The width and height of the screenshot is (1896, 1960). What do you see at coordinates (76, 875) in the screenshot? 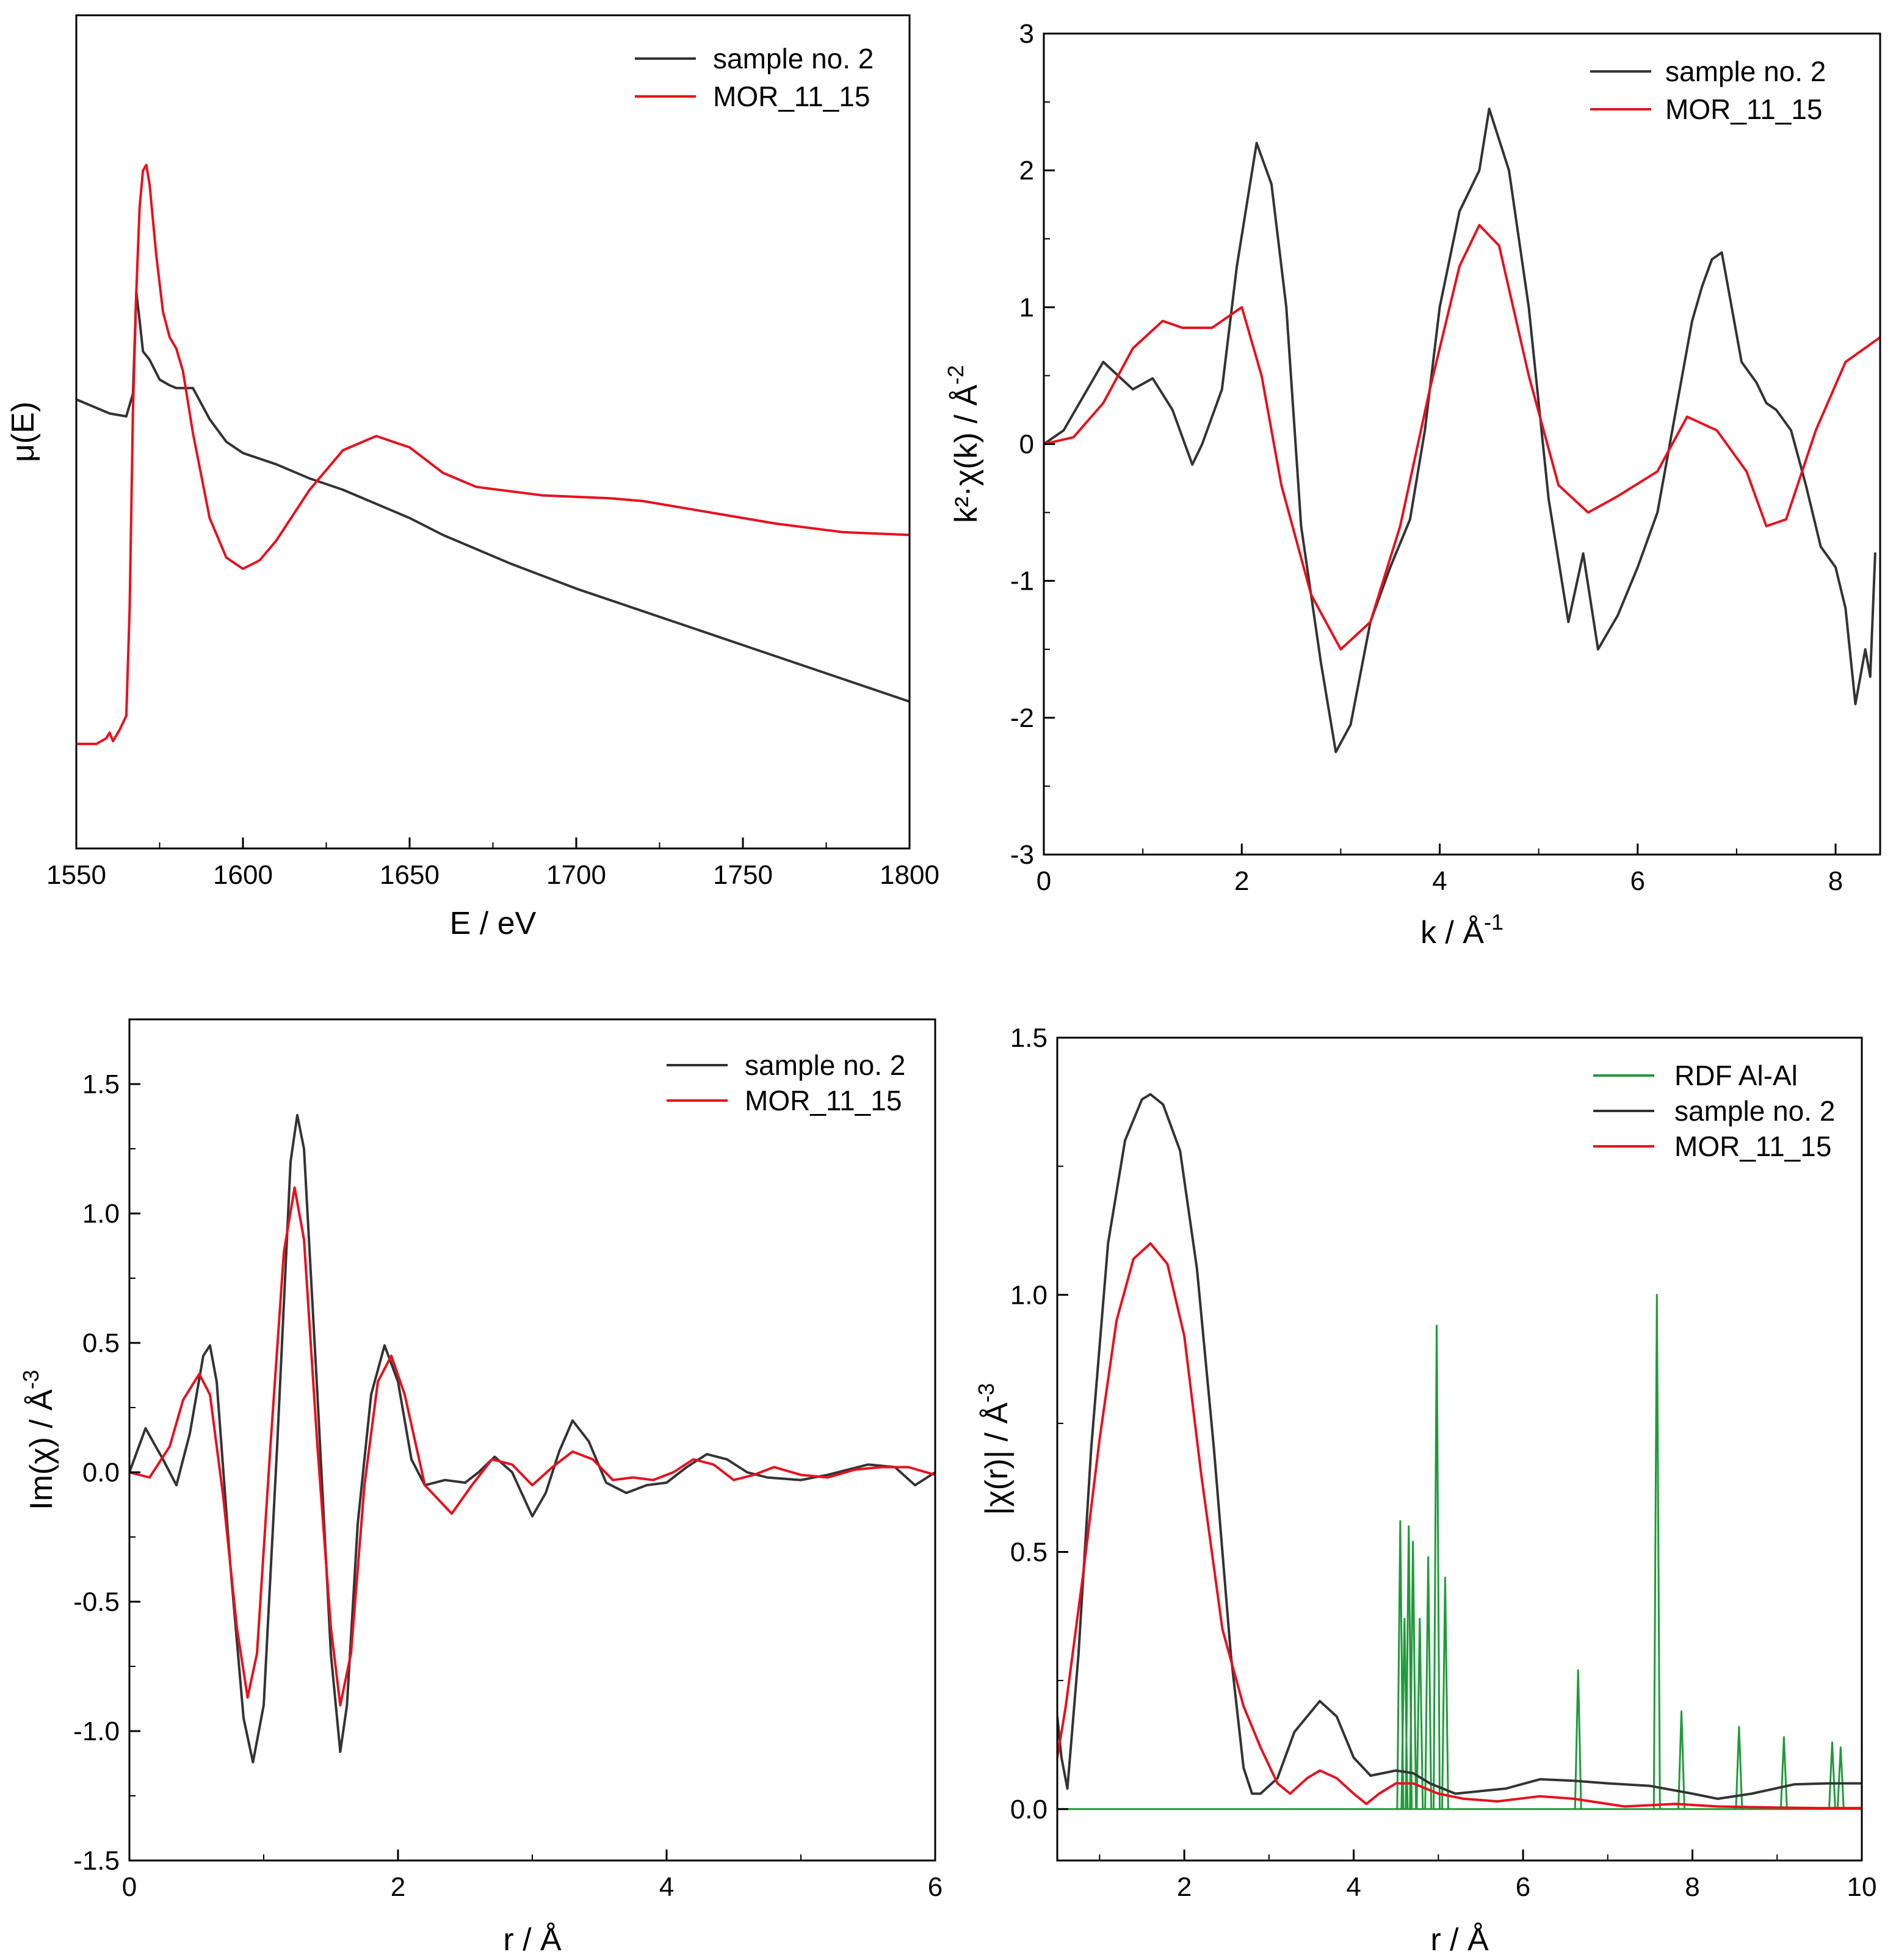
I see `x-tick-label: 1550` at bounding box center [76, 875].